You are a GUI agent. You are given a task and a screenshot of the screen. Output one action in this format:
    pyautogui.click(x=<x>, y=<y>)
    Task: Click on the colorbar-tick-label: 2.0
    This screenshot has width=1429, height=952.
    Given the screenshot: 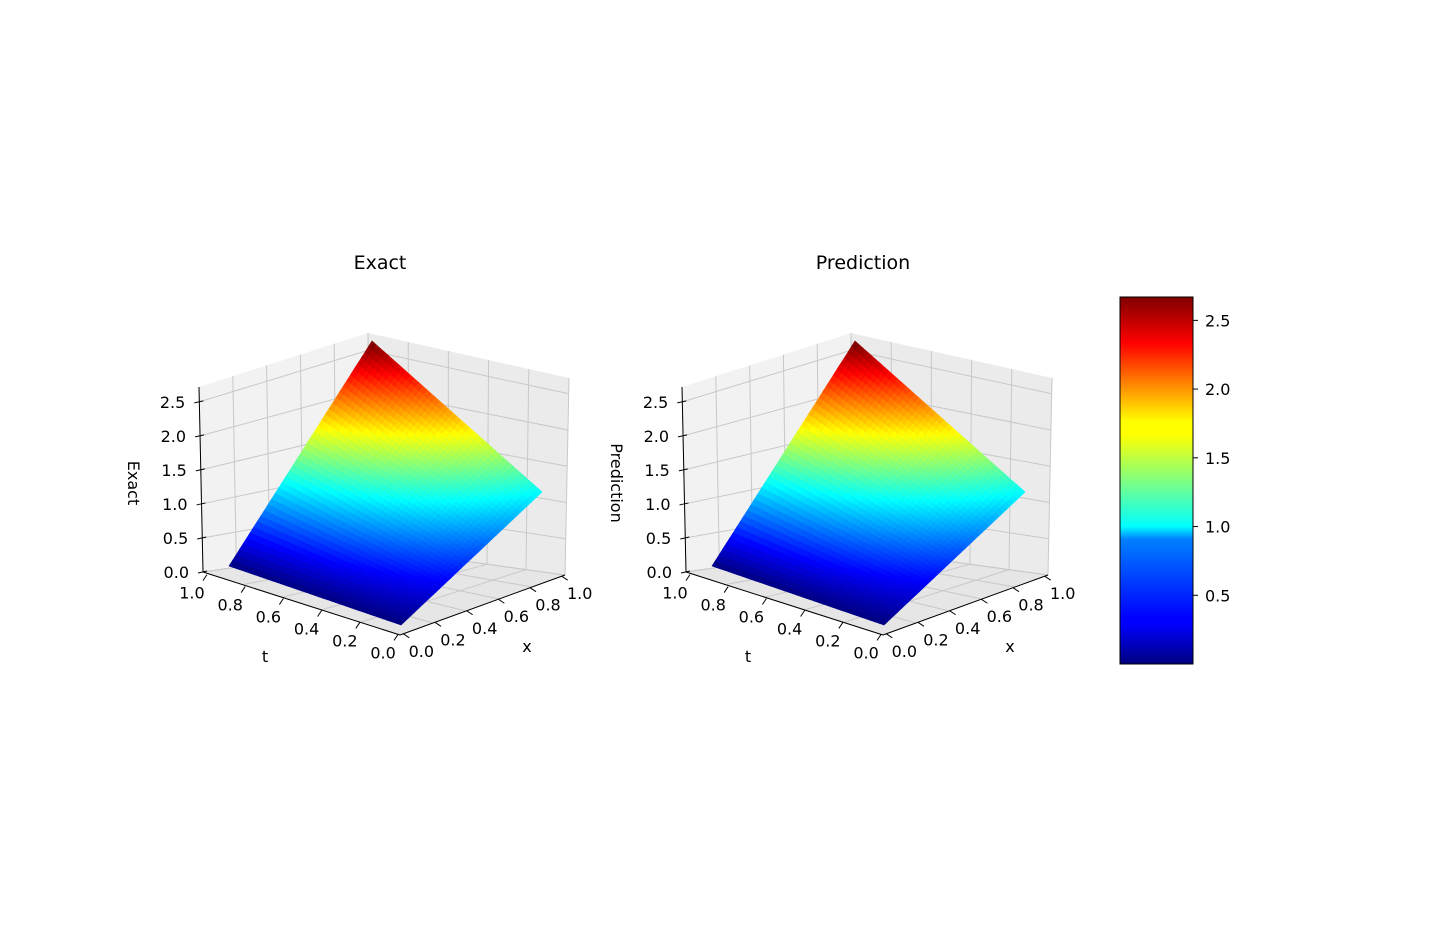 What is the action you would take?
    pyautogui.click(x=1217, y=389)
    